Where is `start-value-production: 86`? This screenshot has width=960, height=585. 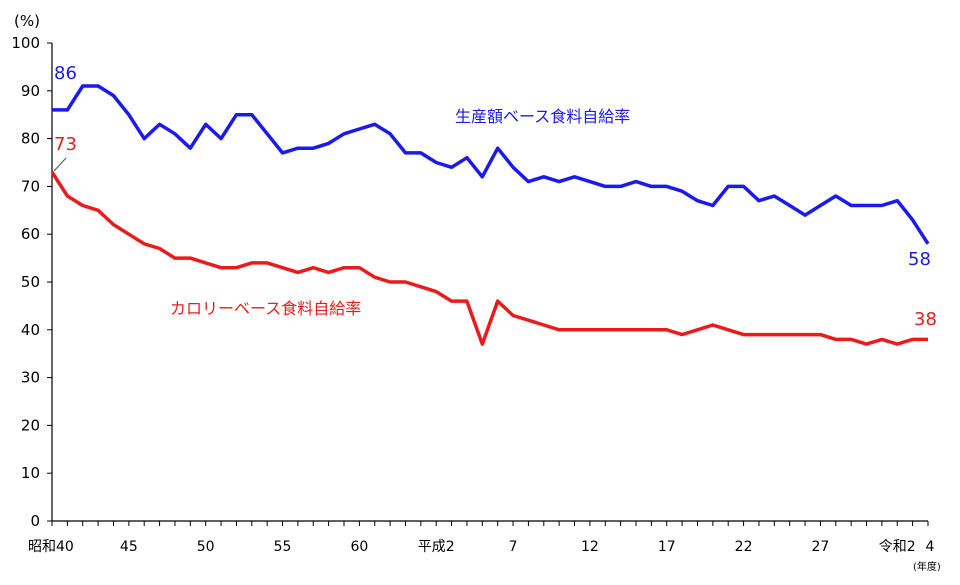 start-value-production: 86 is located at coordinates (65, 73).